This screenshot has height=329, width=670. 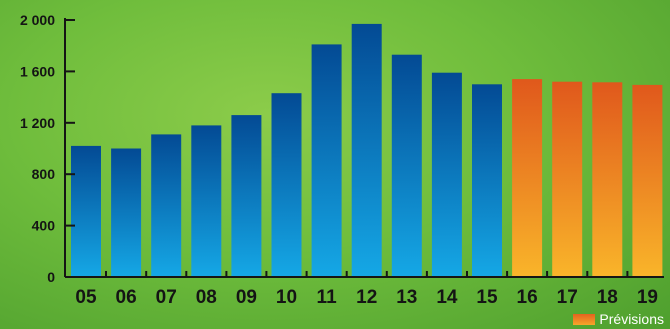 I want to click on x-tick-label-10: 10, so click(x=286, y=297).